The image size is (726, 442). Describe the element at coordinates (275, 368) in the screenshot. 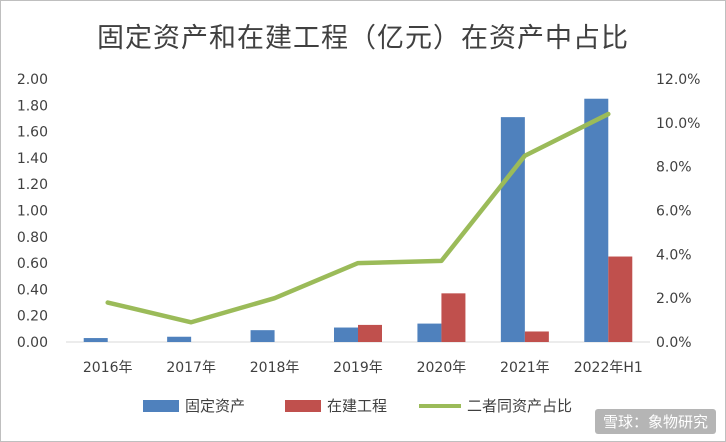

I see `x-category-label: 2018年` at that location.